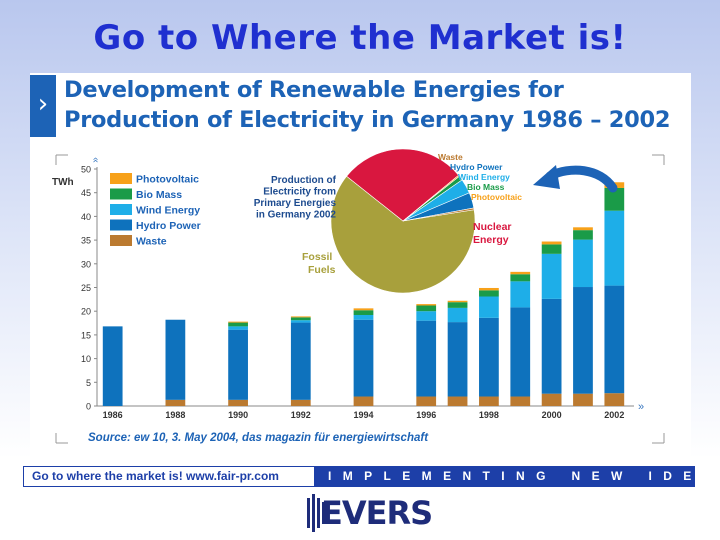 Image resolution: width=720 pixels, height=540 pixels. What do you see at coordinates (484, 177) in the screenshot?
I see `pie-label-small: Wind Energy` at bounding box center [484, 177].